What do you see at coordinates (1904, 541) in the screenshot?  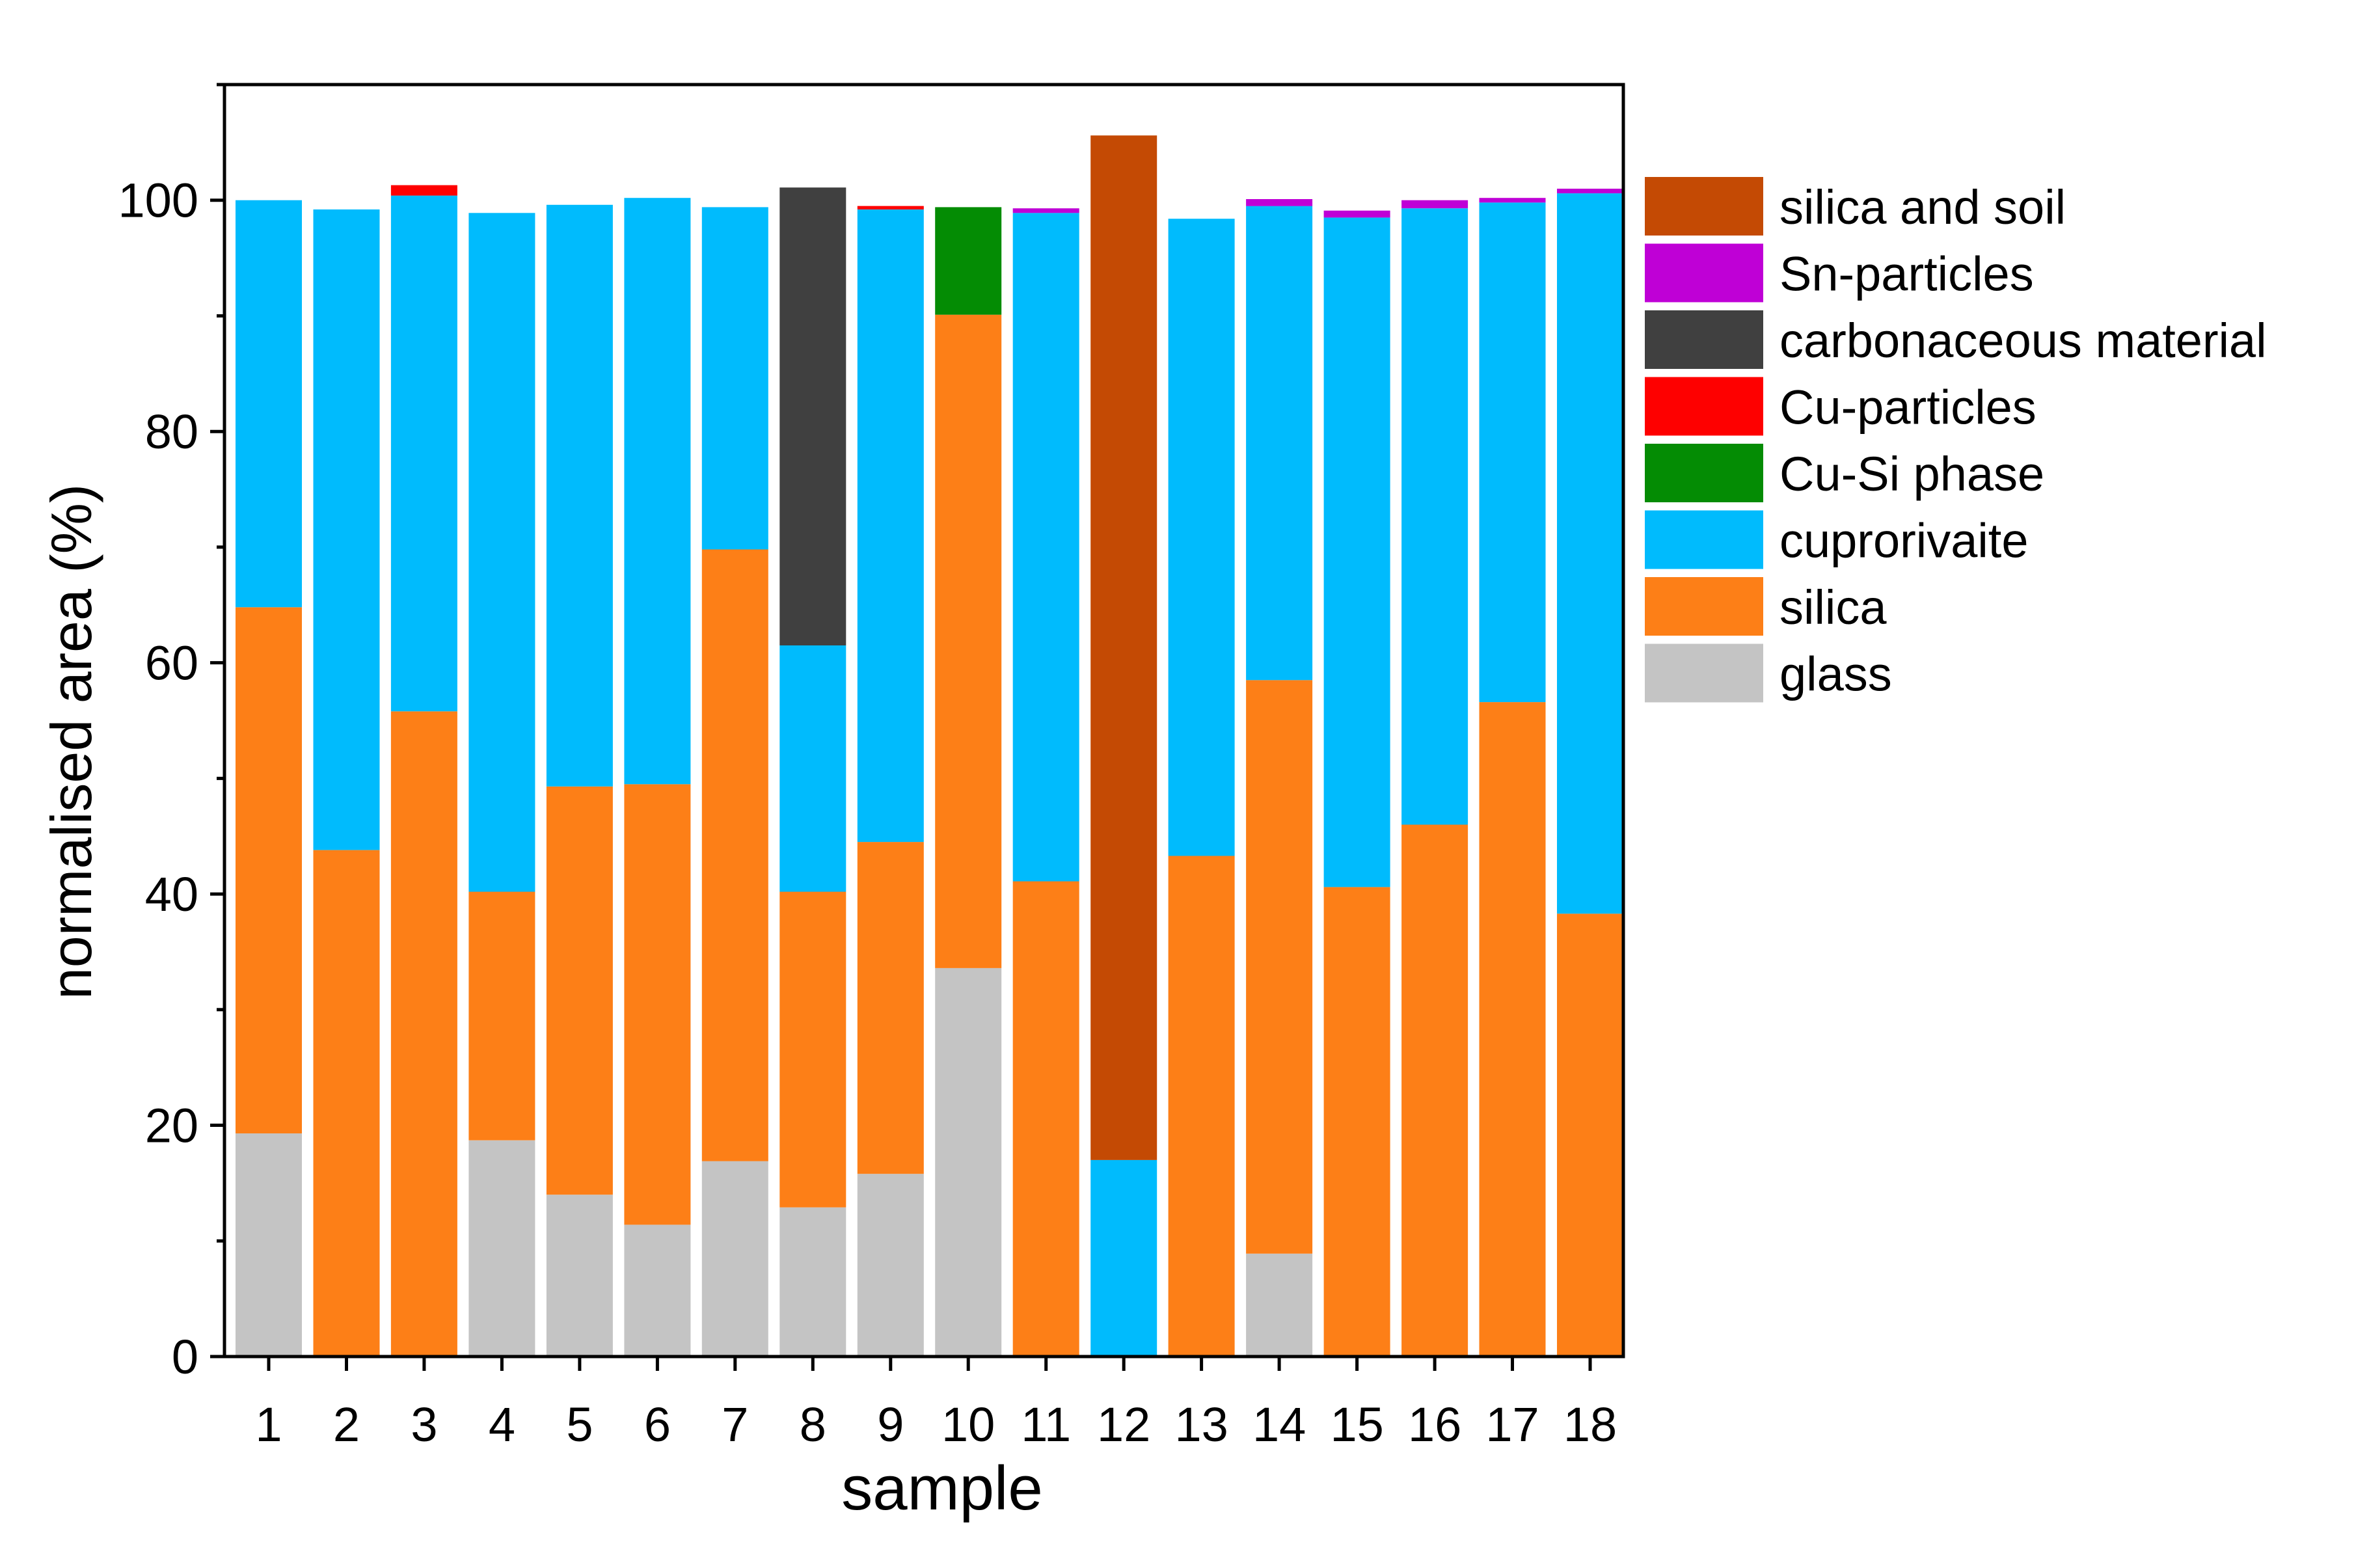 I see `legend-label-cuprorivaite: cuprorivaite` at bounding box center [1904, 541].